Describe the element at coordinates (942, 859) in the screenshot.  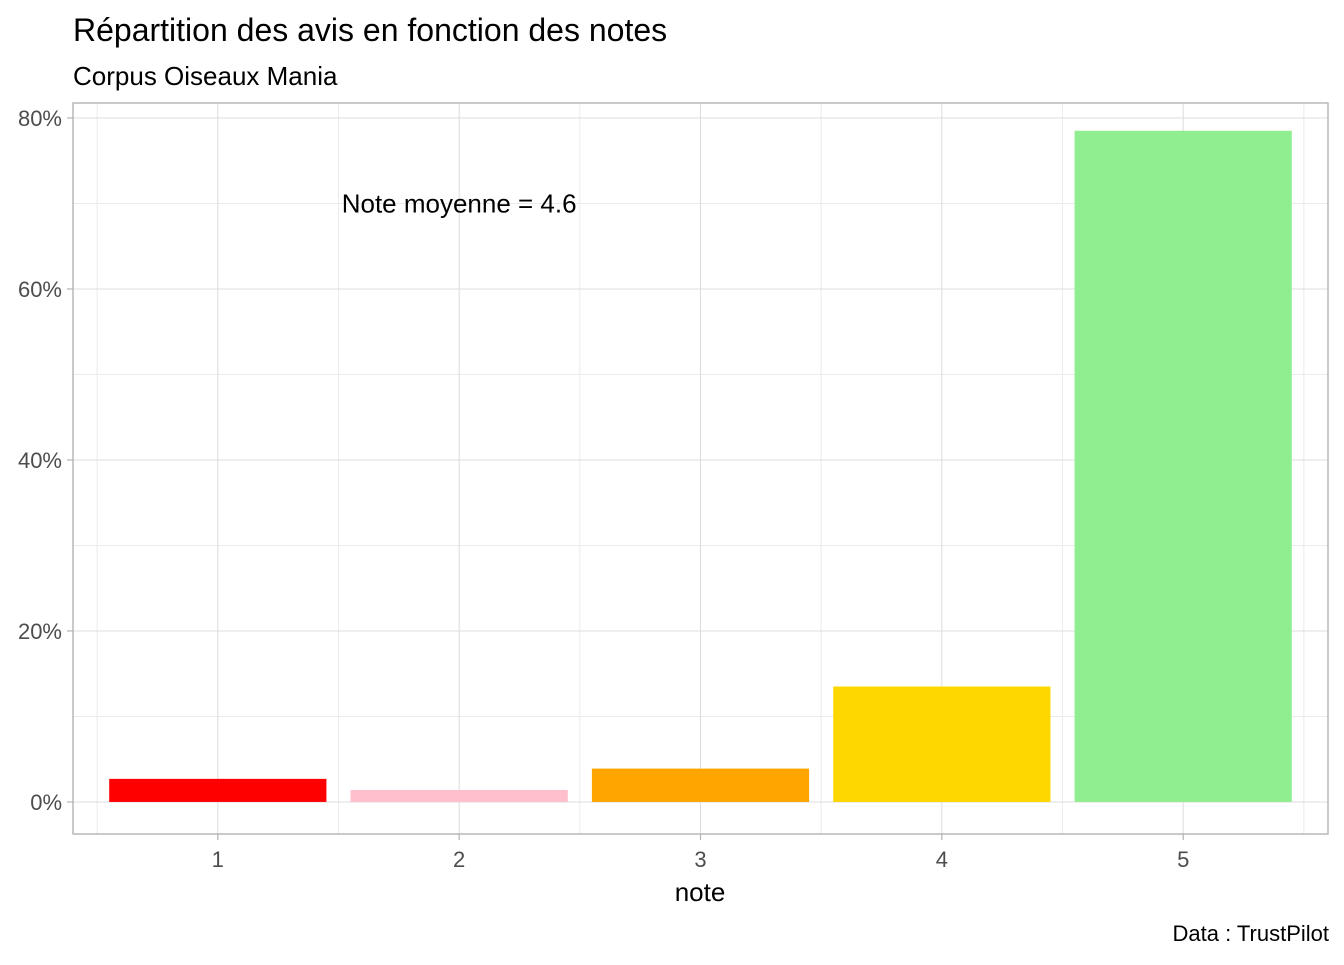
I see `x-tick-label: 4` at that location.